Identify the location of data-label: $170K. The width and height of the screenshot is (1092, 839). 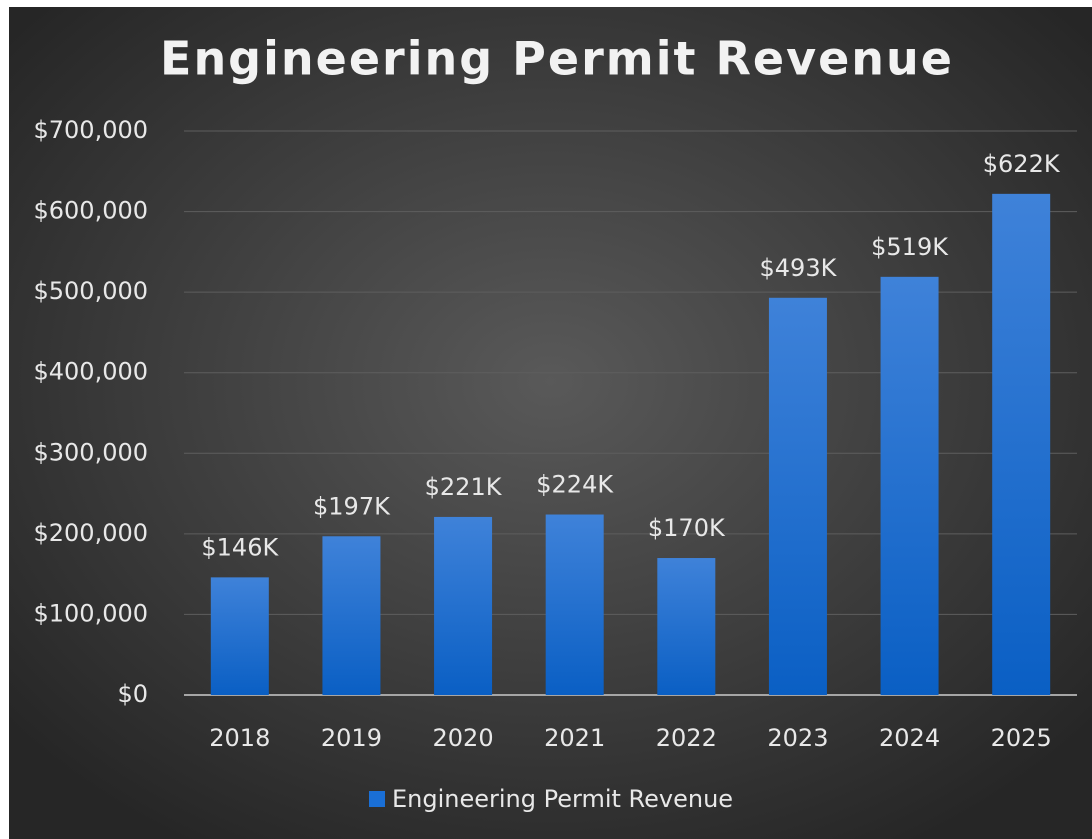
(687, 528).